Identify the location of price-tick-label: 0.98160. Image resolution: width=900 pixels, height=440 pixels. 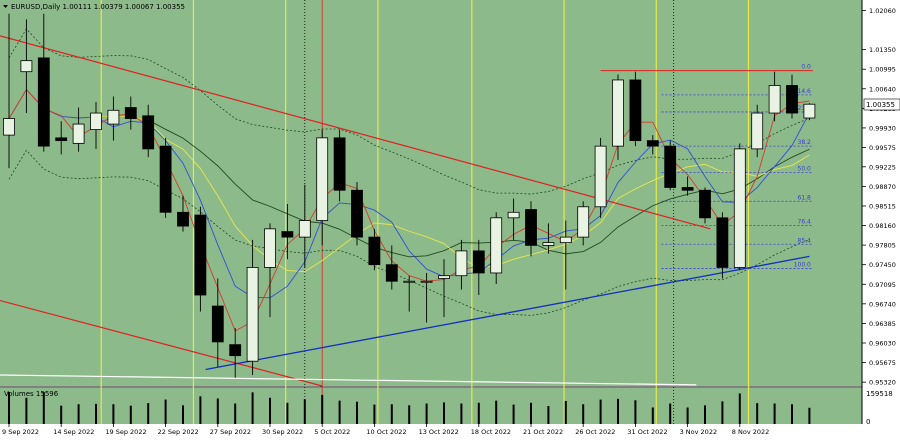
(882, 226).